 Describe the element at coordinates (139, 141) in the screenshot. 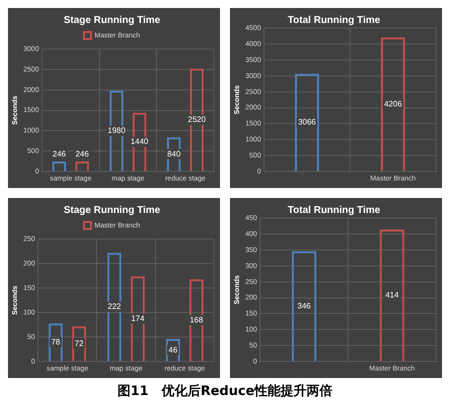

I see `data-label: 1440` at that location.